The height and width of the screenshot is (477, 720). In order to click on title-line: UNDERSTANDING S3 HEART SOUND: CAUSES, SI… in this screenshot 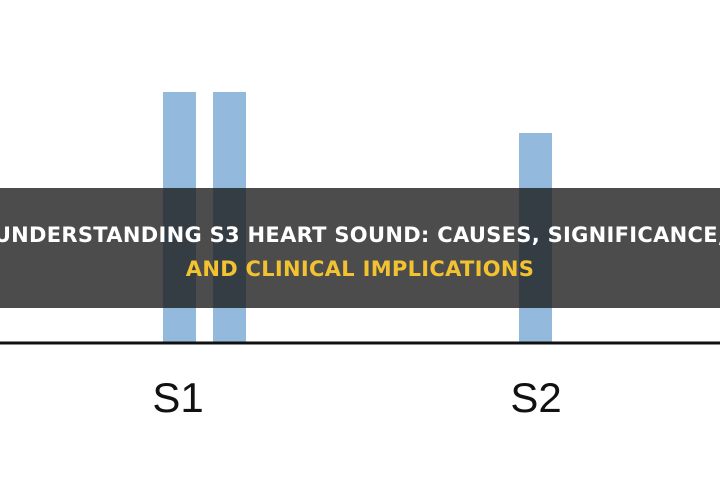, I will do `click(360, 235)`.